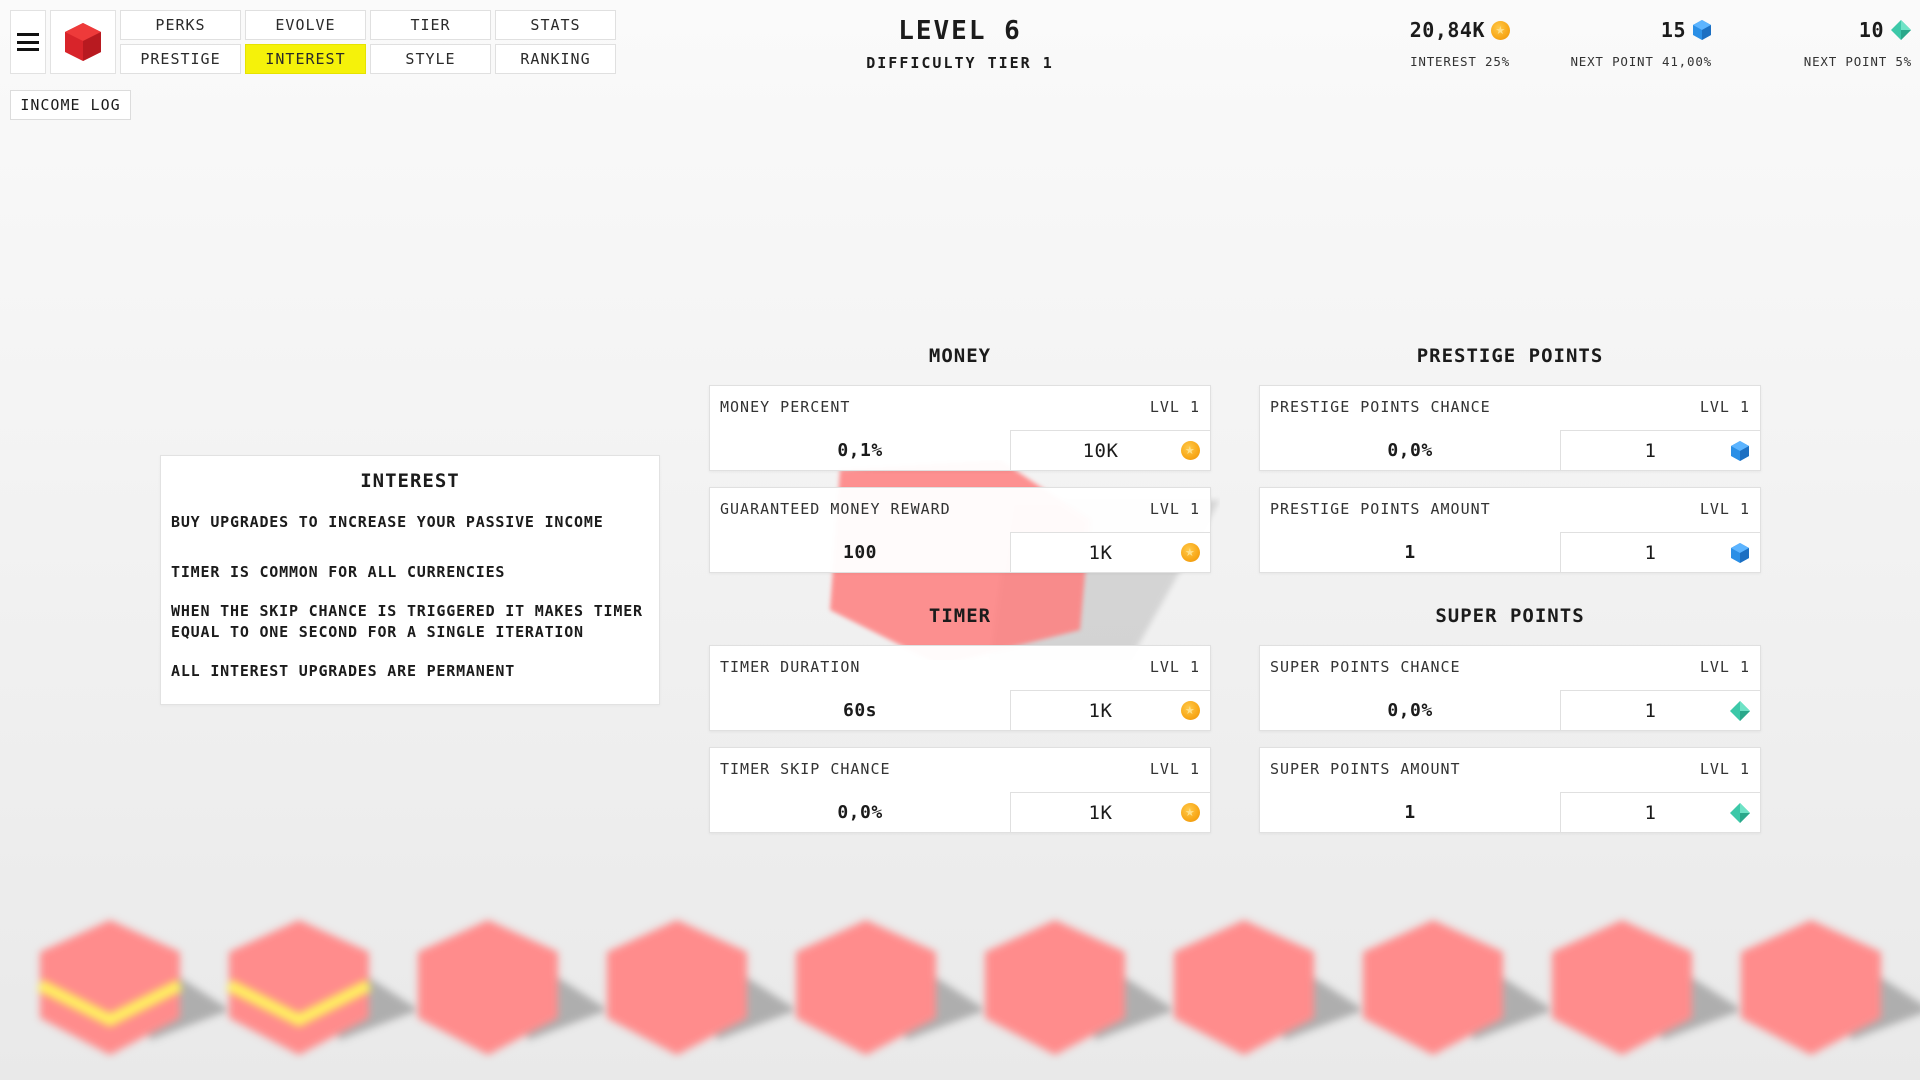  I want to click on upgrade-value: 0,1%, so click(860, 450).